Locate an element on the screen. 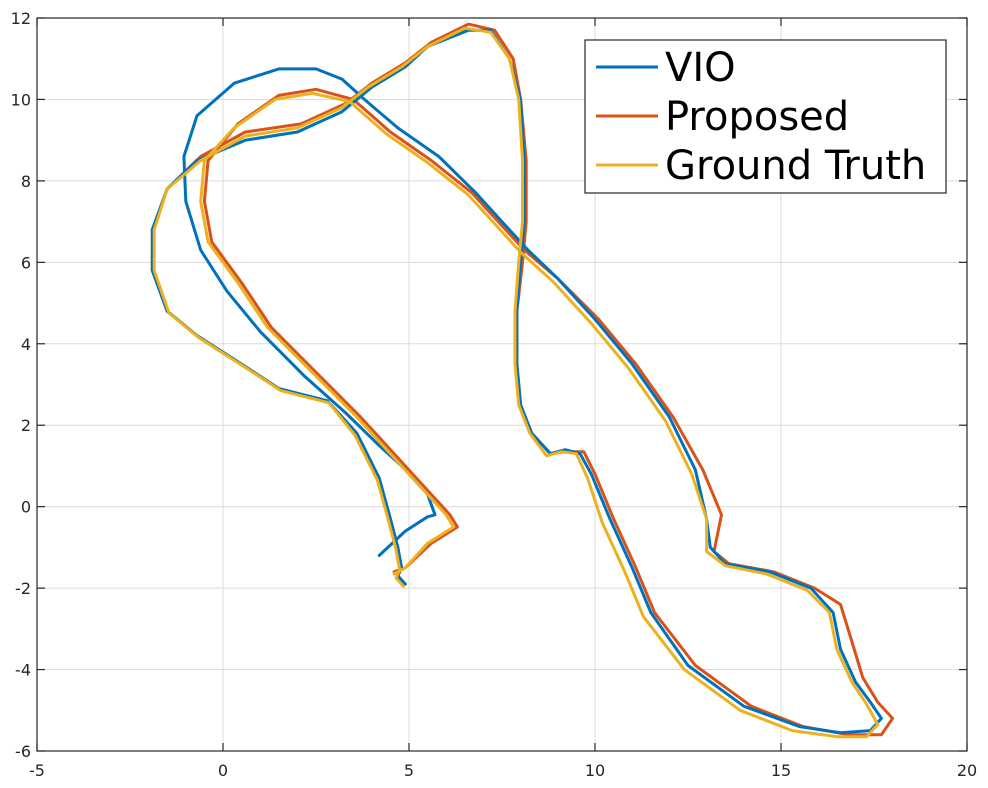 The height and width of the screenshot is (788, 988). x-tick-label: 20 is located at coordinates (967, 770).